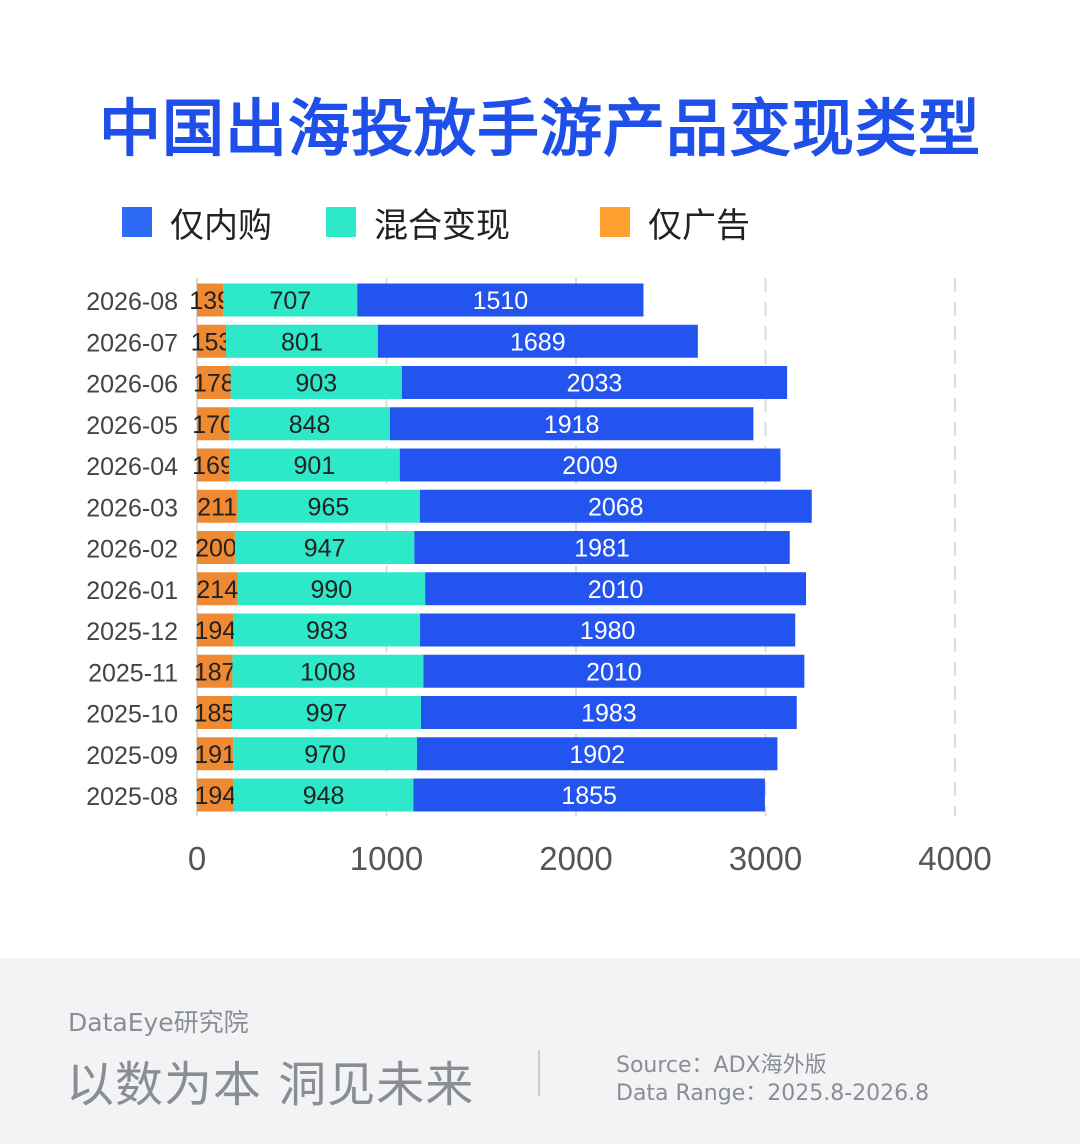  I want to click on data-label-2025-10-1: 997, so click(327, 714).